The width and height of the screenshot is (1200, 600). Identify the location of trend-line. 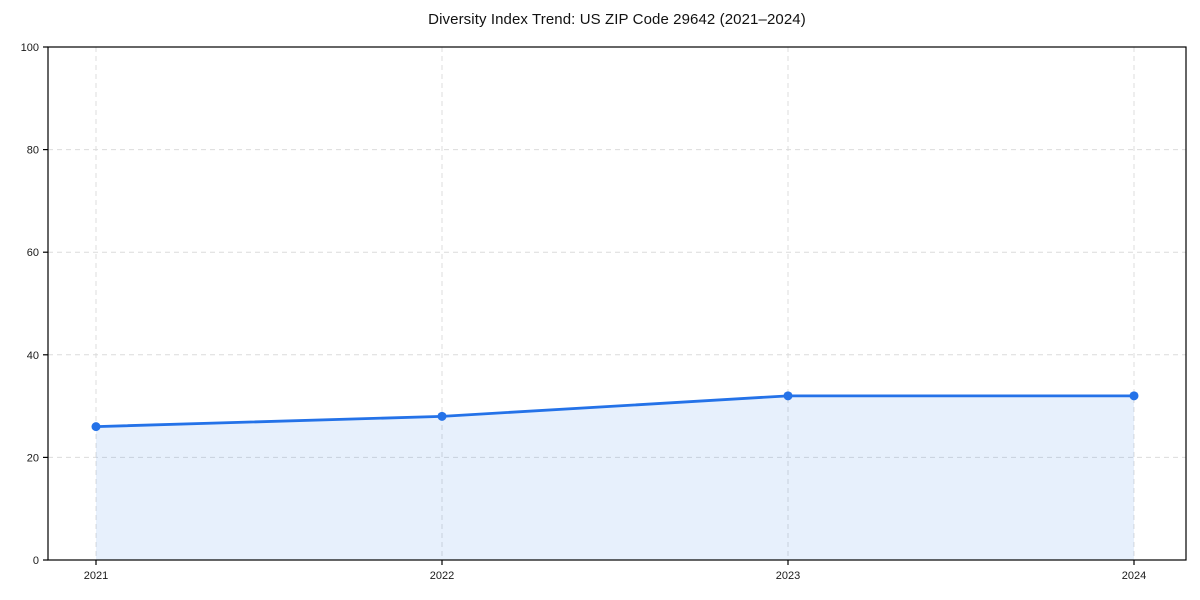
(615, 411).